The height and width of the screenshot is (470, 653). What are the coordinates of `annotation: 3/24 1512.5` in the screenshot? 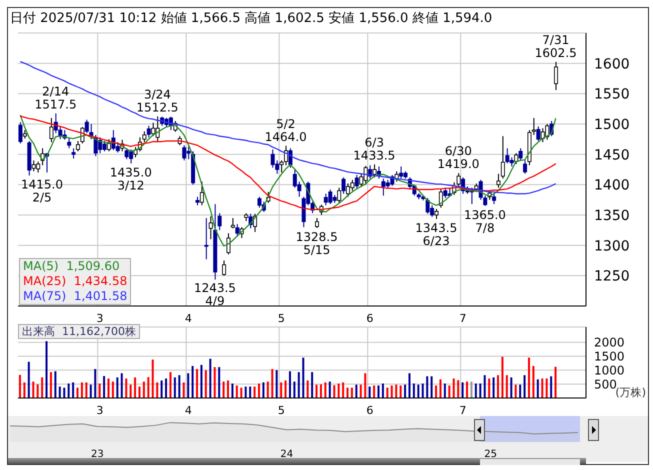 It's located at (157, 100).